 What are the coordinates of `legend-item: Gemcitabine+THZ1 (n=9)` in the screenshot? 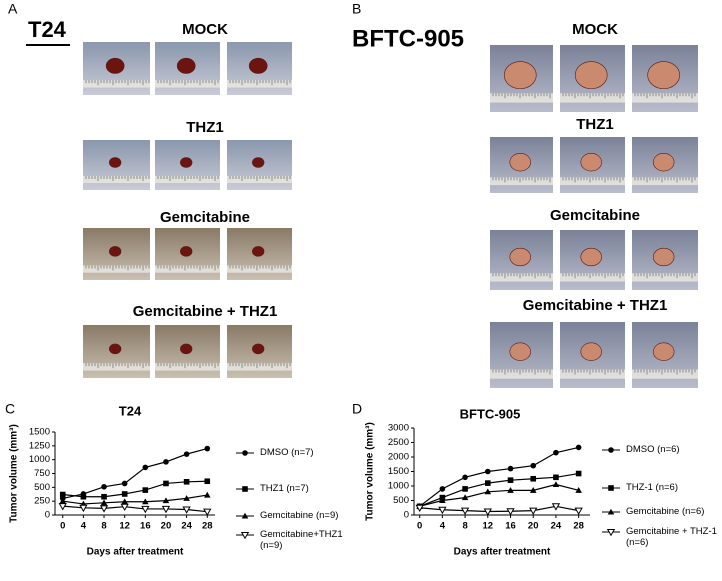 It's located at (295, 540).